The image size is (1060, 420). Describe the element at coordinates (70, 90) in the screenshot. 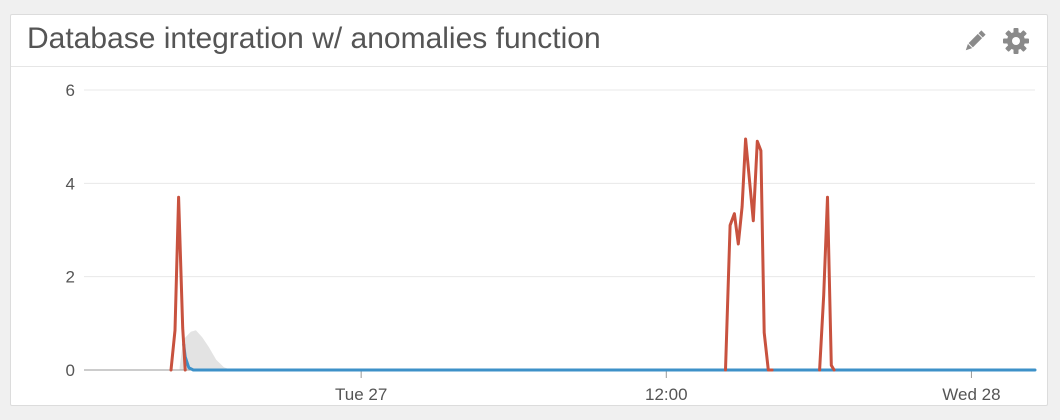

I see `y-tick-label: 6` at that location.